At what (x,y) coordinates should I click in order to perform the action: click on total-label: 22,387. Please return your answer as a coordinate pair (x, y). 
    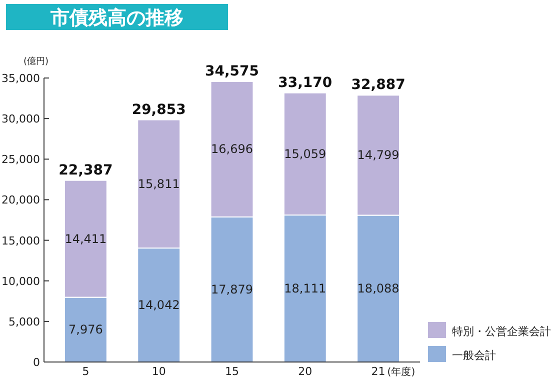
    Looking at the image, I should click on (85, 170).